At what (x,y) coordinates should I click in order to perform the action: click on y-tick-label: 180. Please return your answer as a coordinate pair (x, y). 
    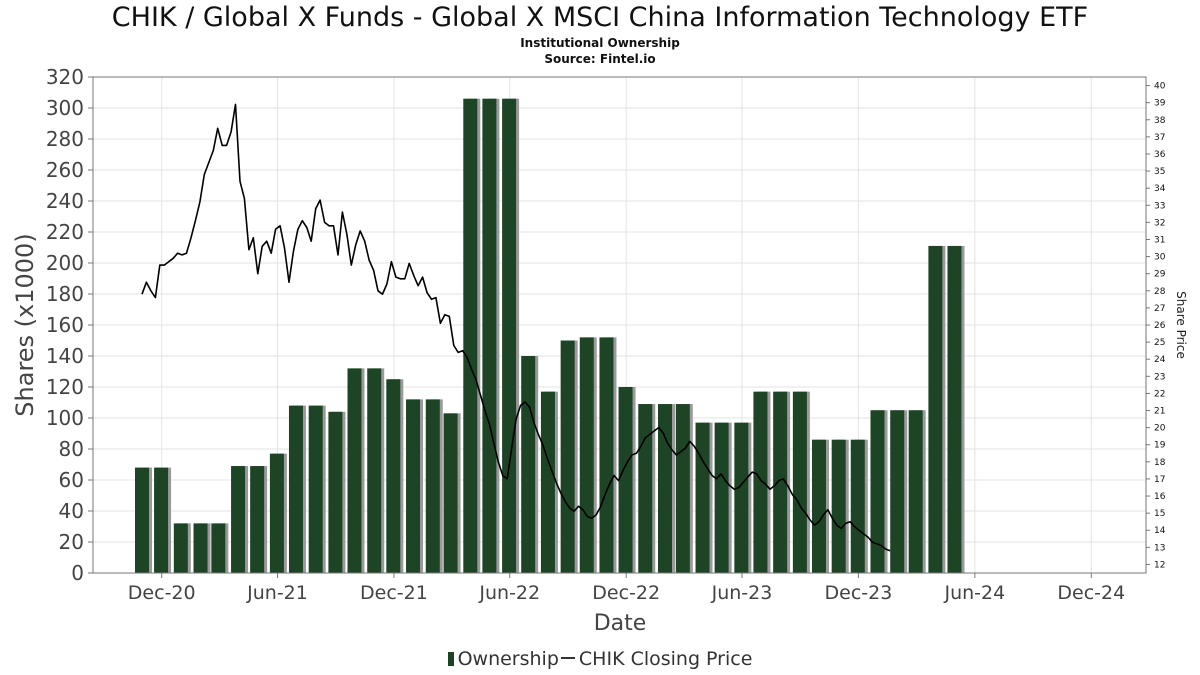
    Looking at the image, I should click on (65, 294).